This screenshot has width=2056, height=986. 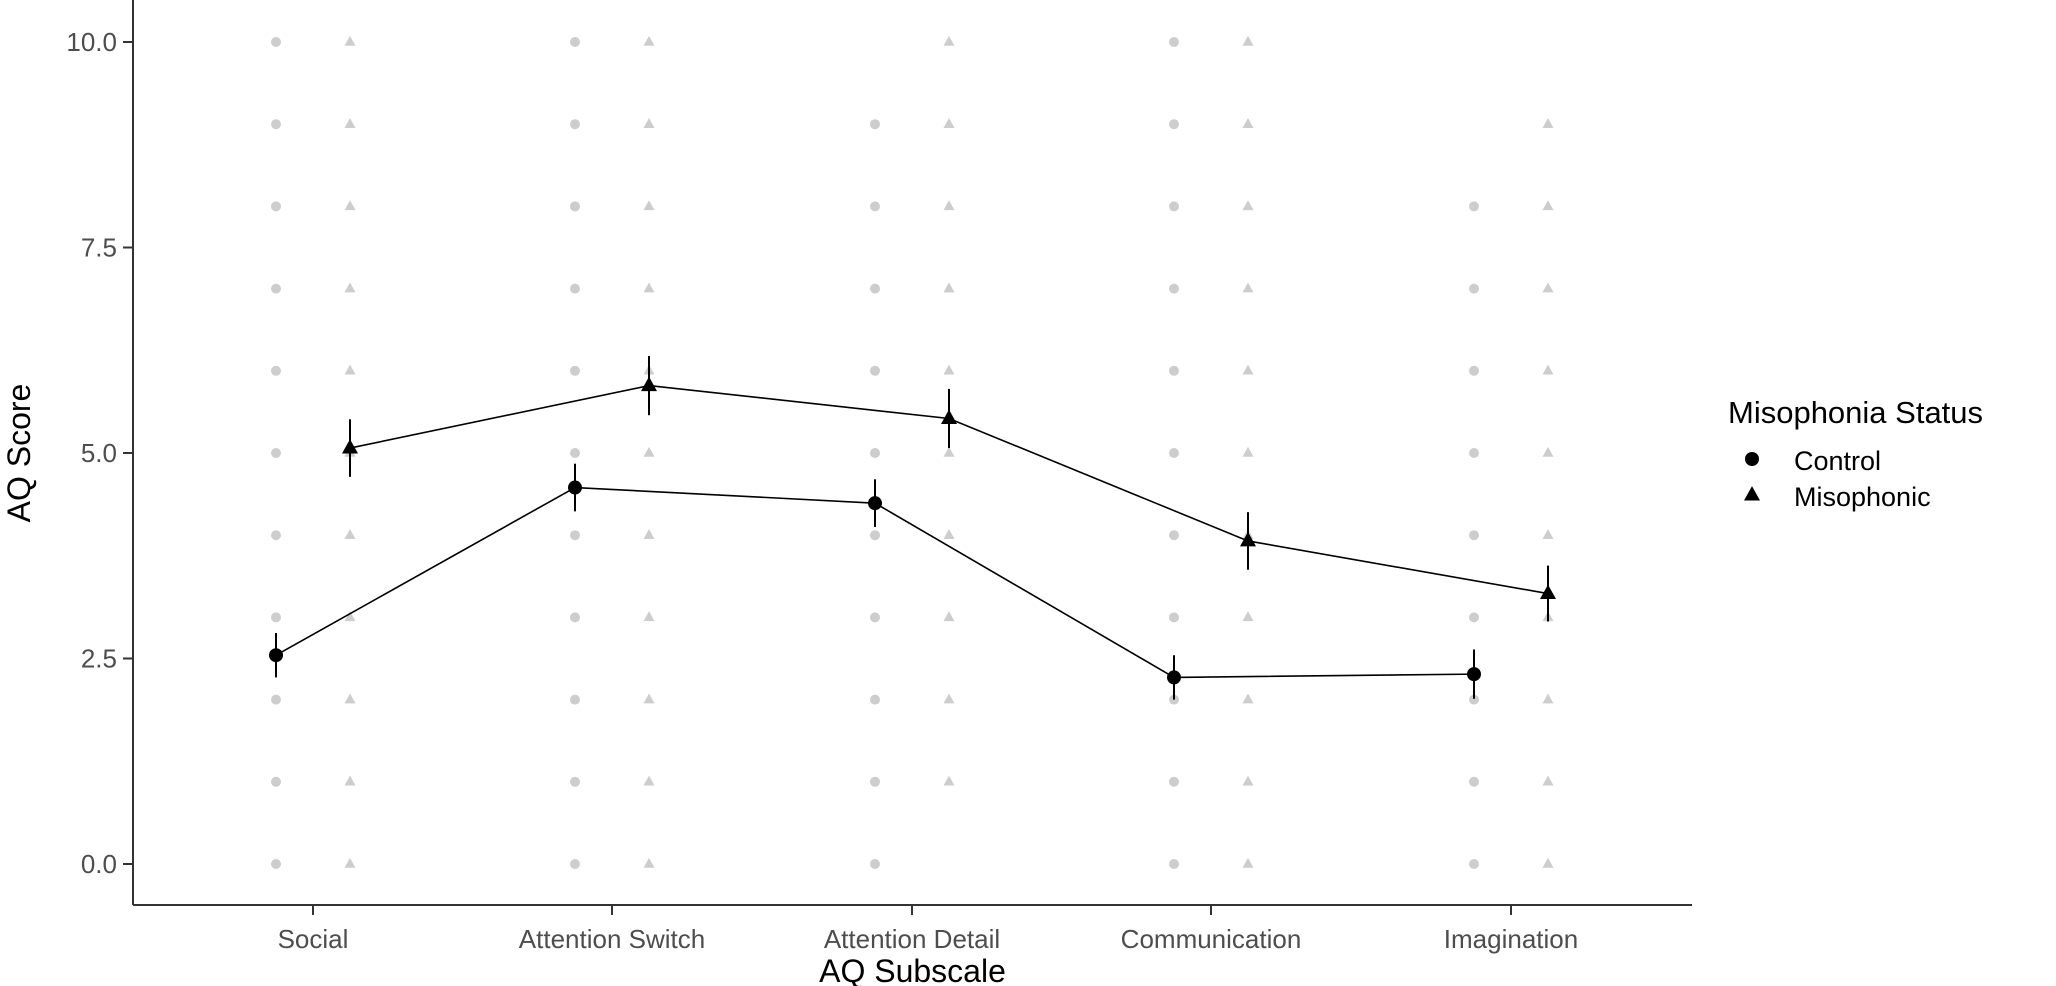 What do you see at coordinates (1855, 412) in the screenshot?
I see `legend-title: Misophonia Status` at bounding box center [1855, 412].